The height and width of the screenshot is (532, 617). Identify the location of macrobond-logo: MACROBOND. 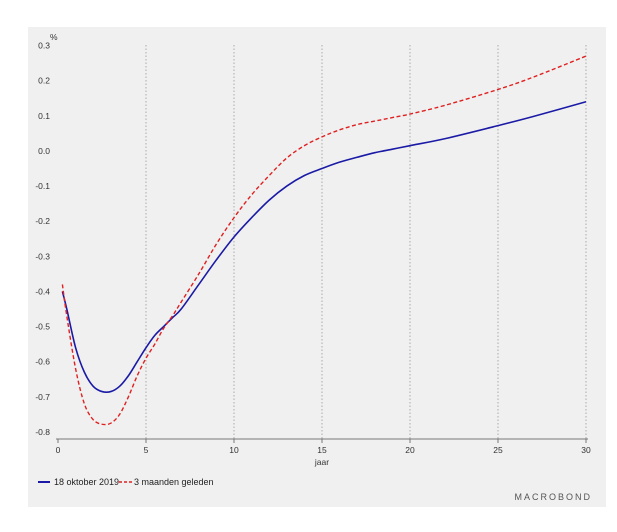
(553, 497).